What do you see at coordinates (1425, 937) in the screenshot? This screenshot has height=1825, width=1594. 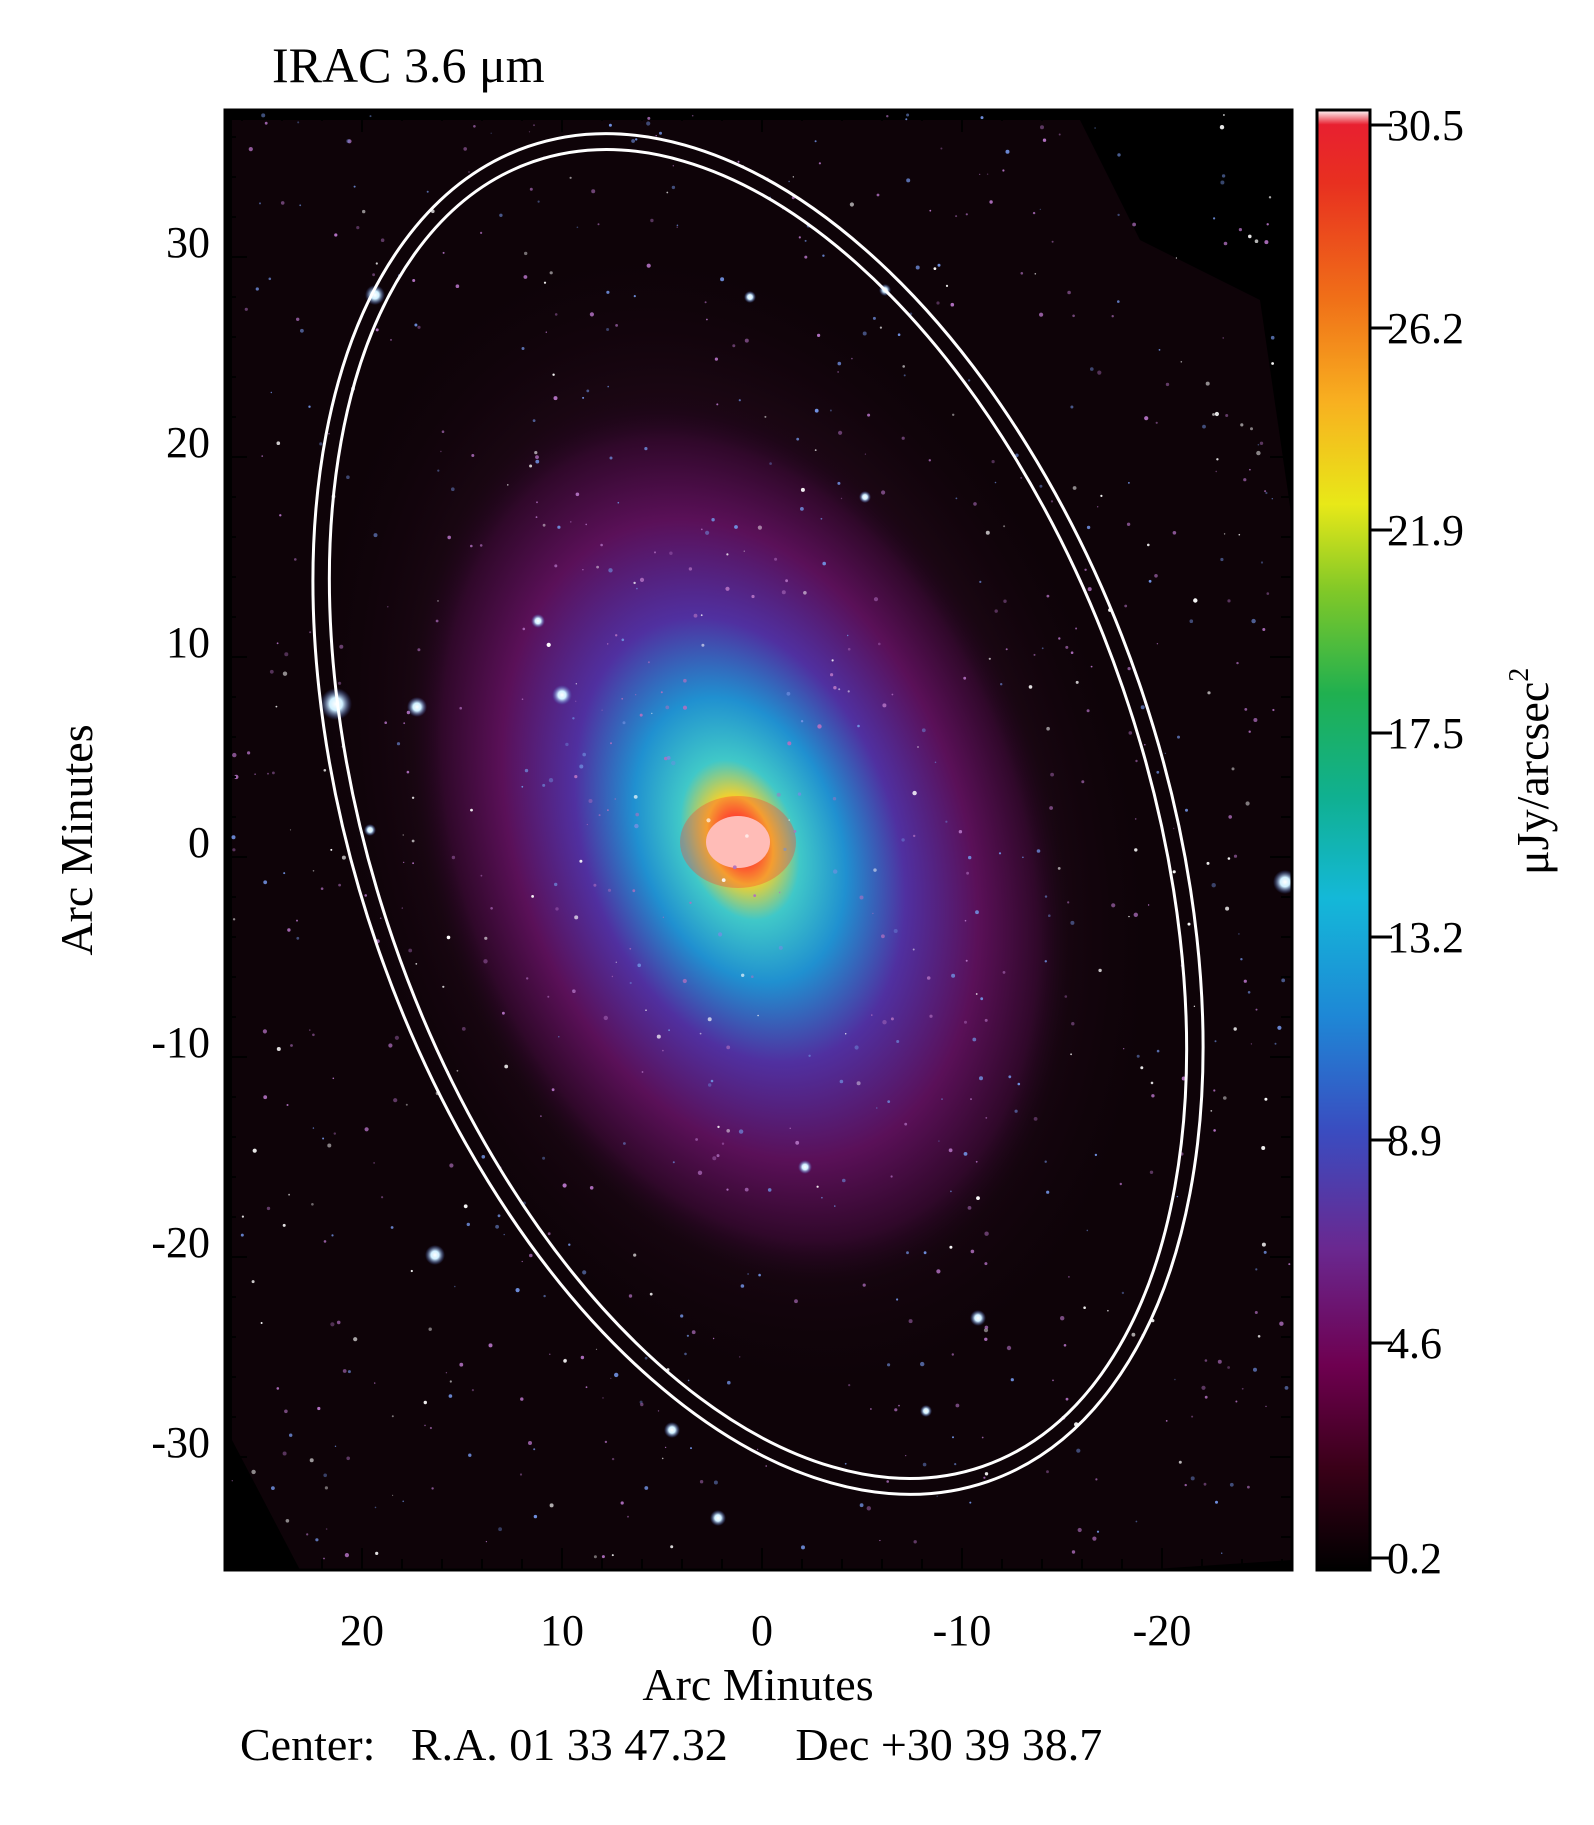 I see `colorbar-tick-label: 13.2` at bounding box center [1425, 937].